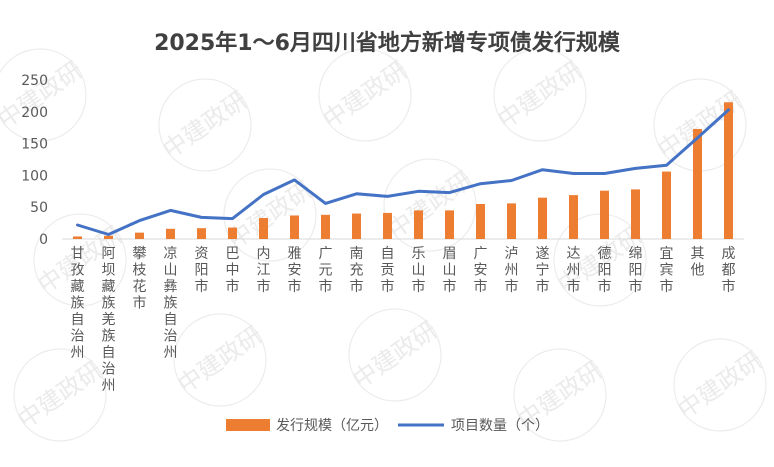 The image size is (774, 467). I want to click on y-tick-label: 200, so click(34, 113).